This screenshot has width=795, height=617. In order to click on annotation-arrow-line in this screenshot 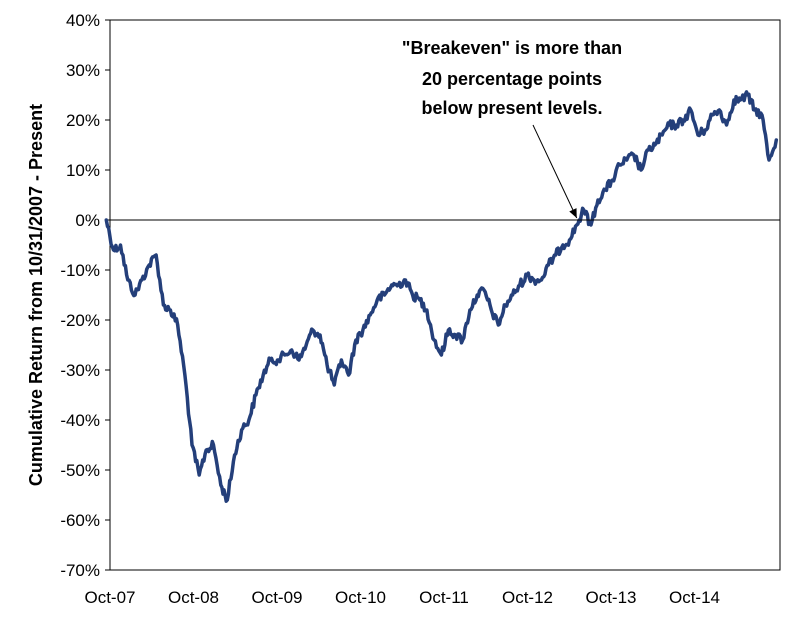, I will do `click(555, 171)`.